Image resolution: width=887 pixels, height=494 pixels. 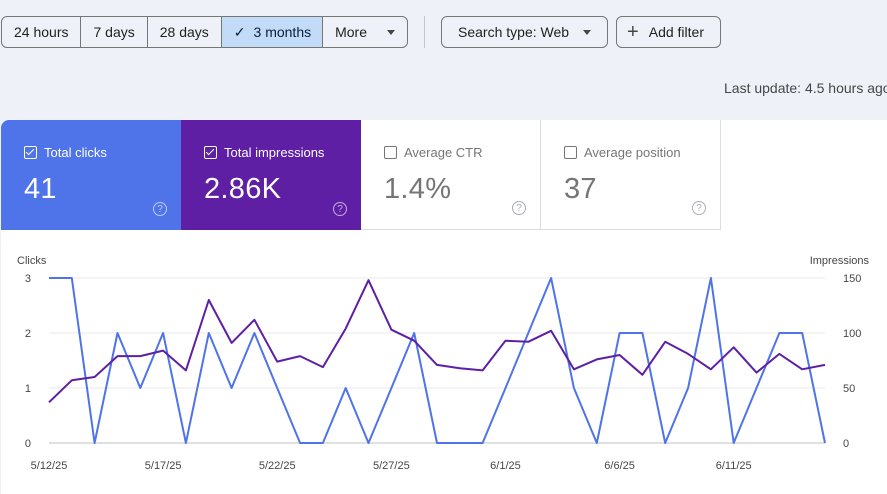 I want to click on y-tick-label: 3, so click(x=28, y=279).